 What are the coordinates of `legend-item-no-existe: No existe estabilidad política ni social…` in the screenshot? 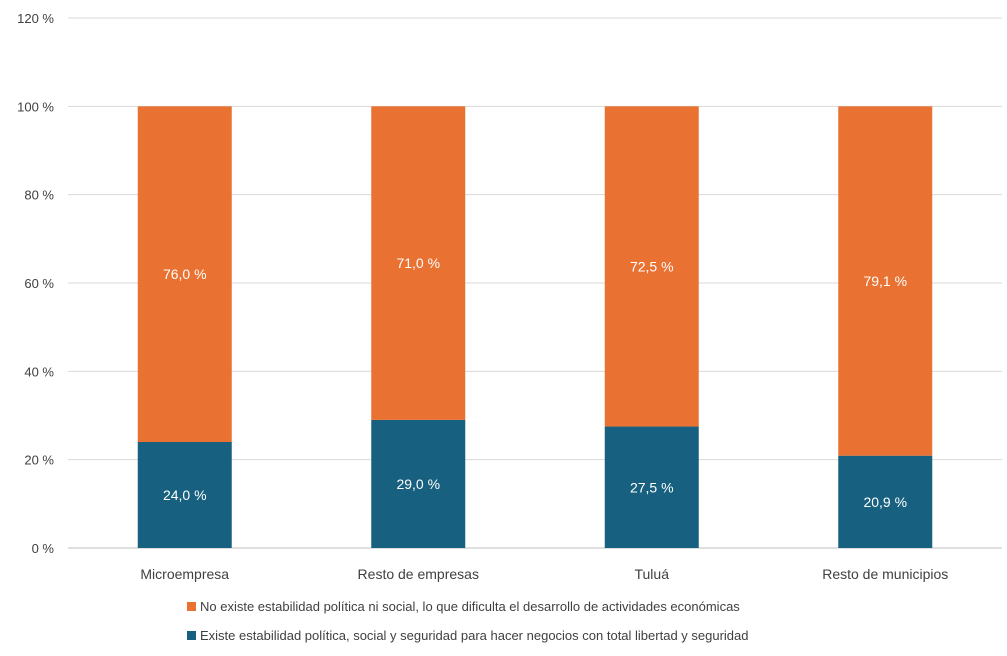 It's located at (463, 606).